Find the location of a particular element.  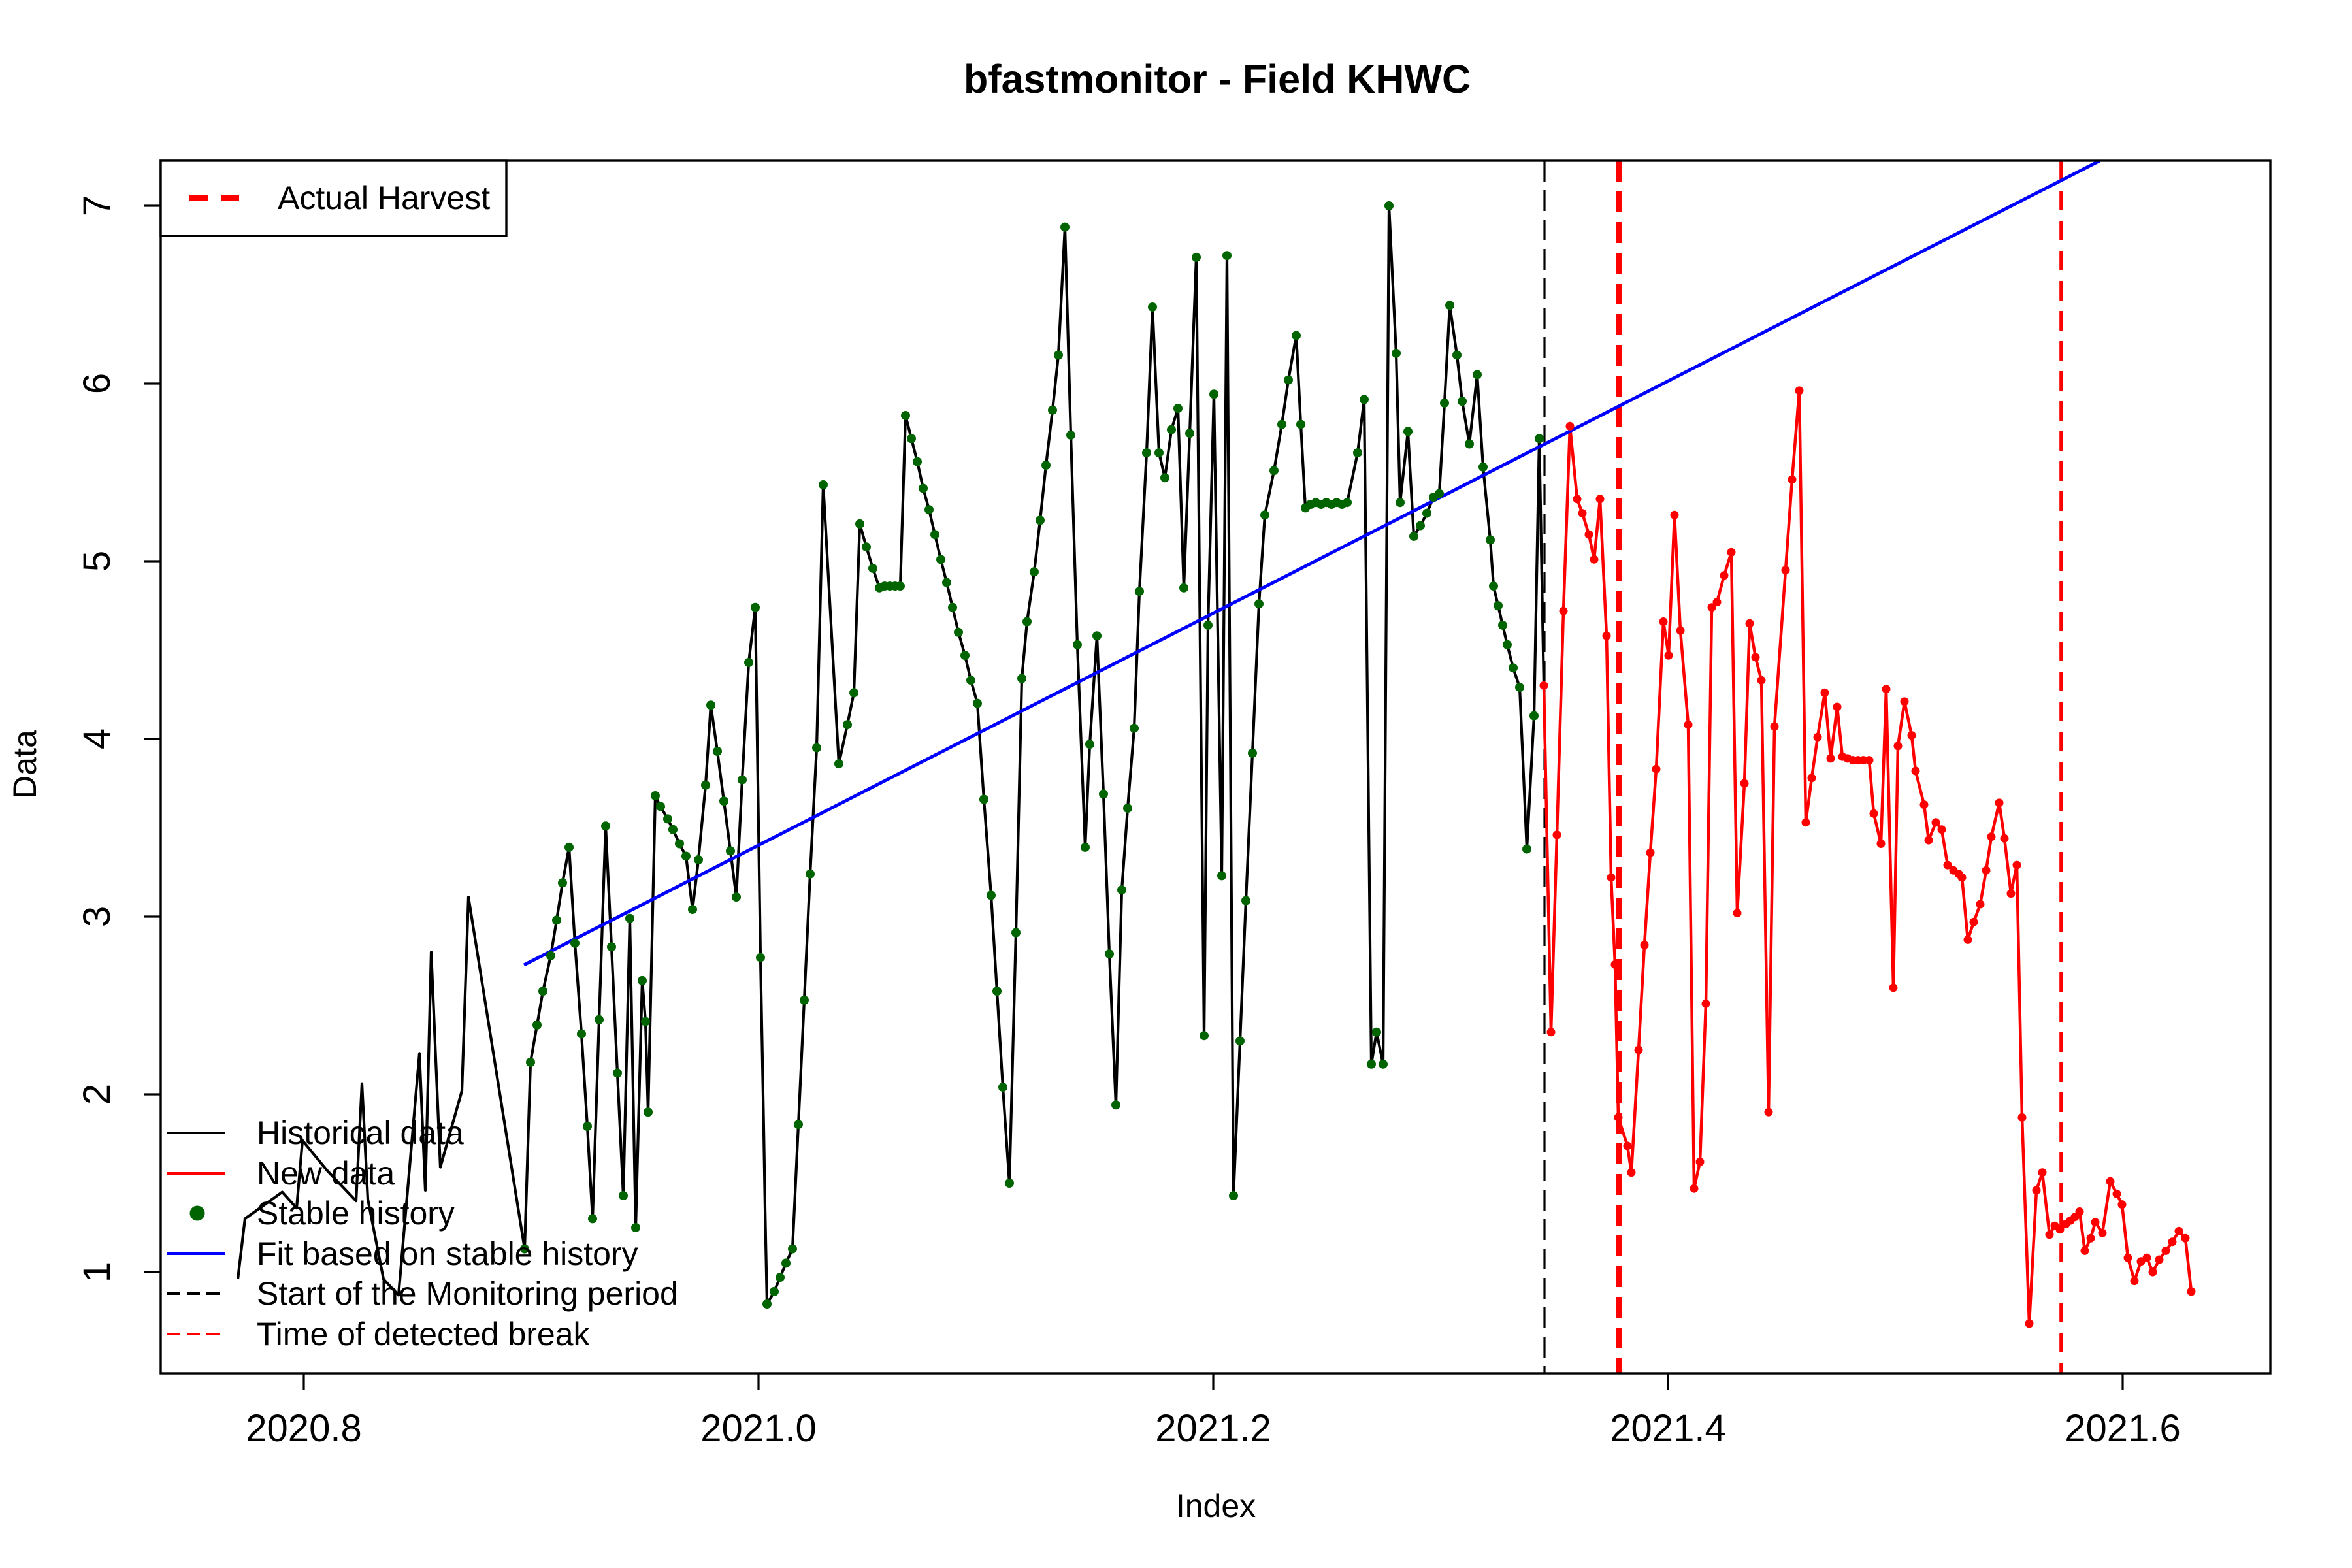

svg-text: 7 is located at coordinates (97, 205).